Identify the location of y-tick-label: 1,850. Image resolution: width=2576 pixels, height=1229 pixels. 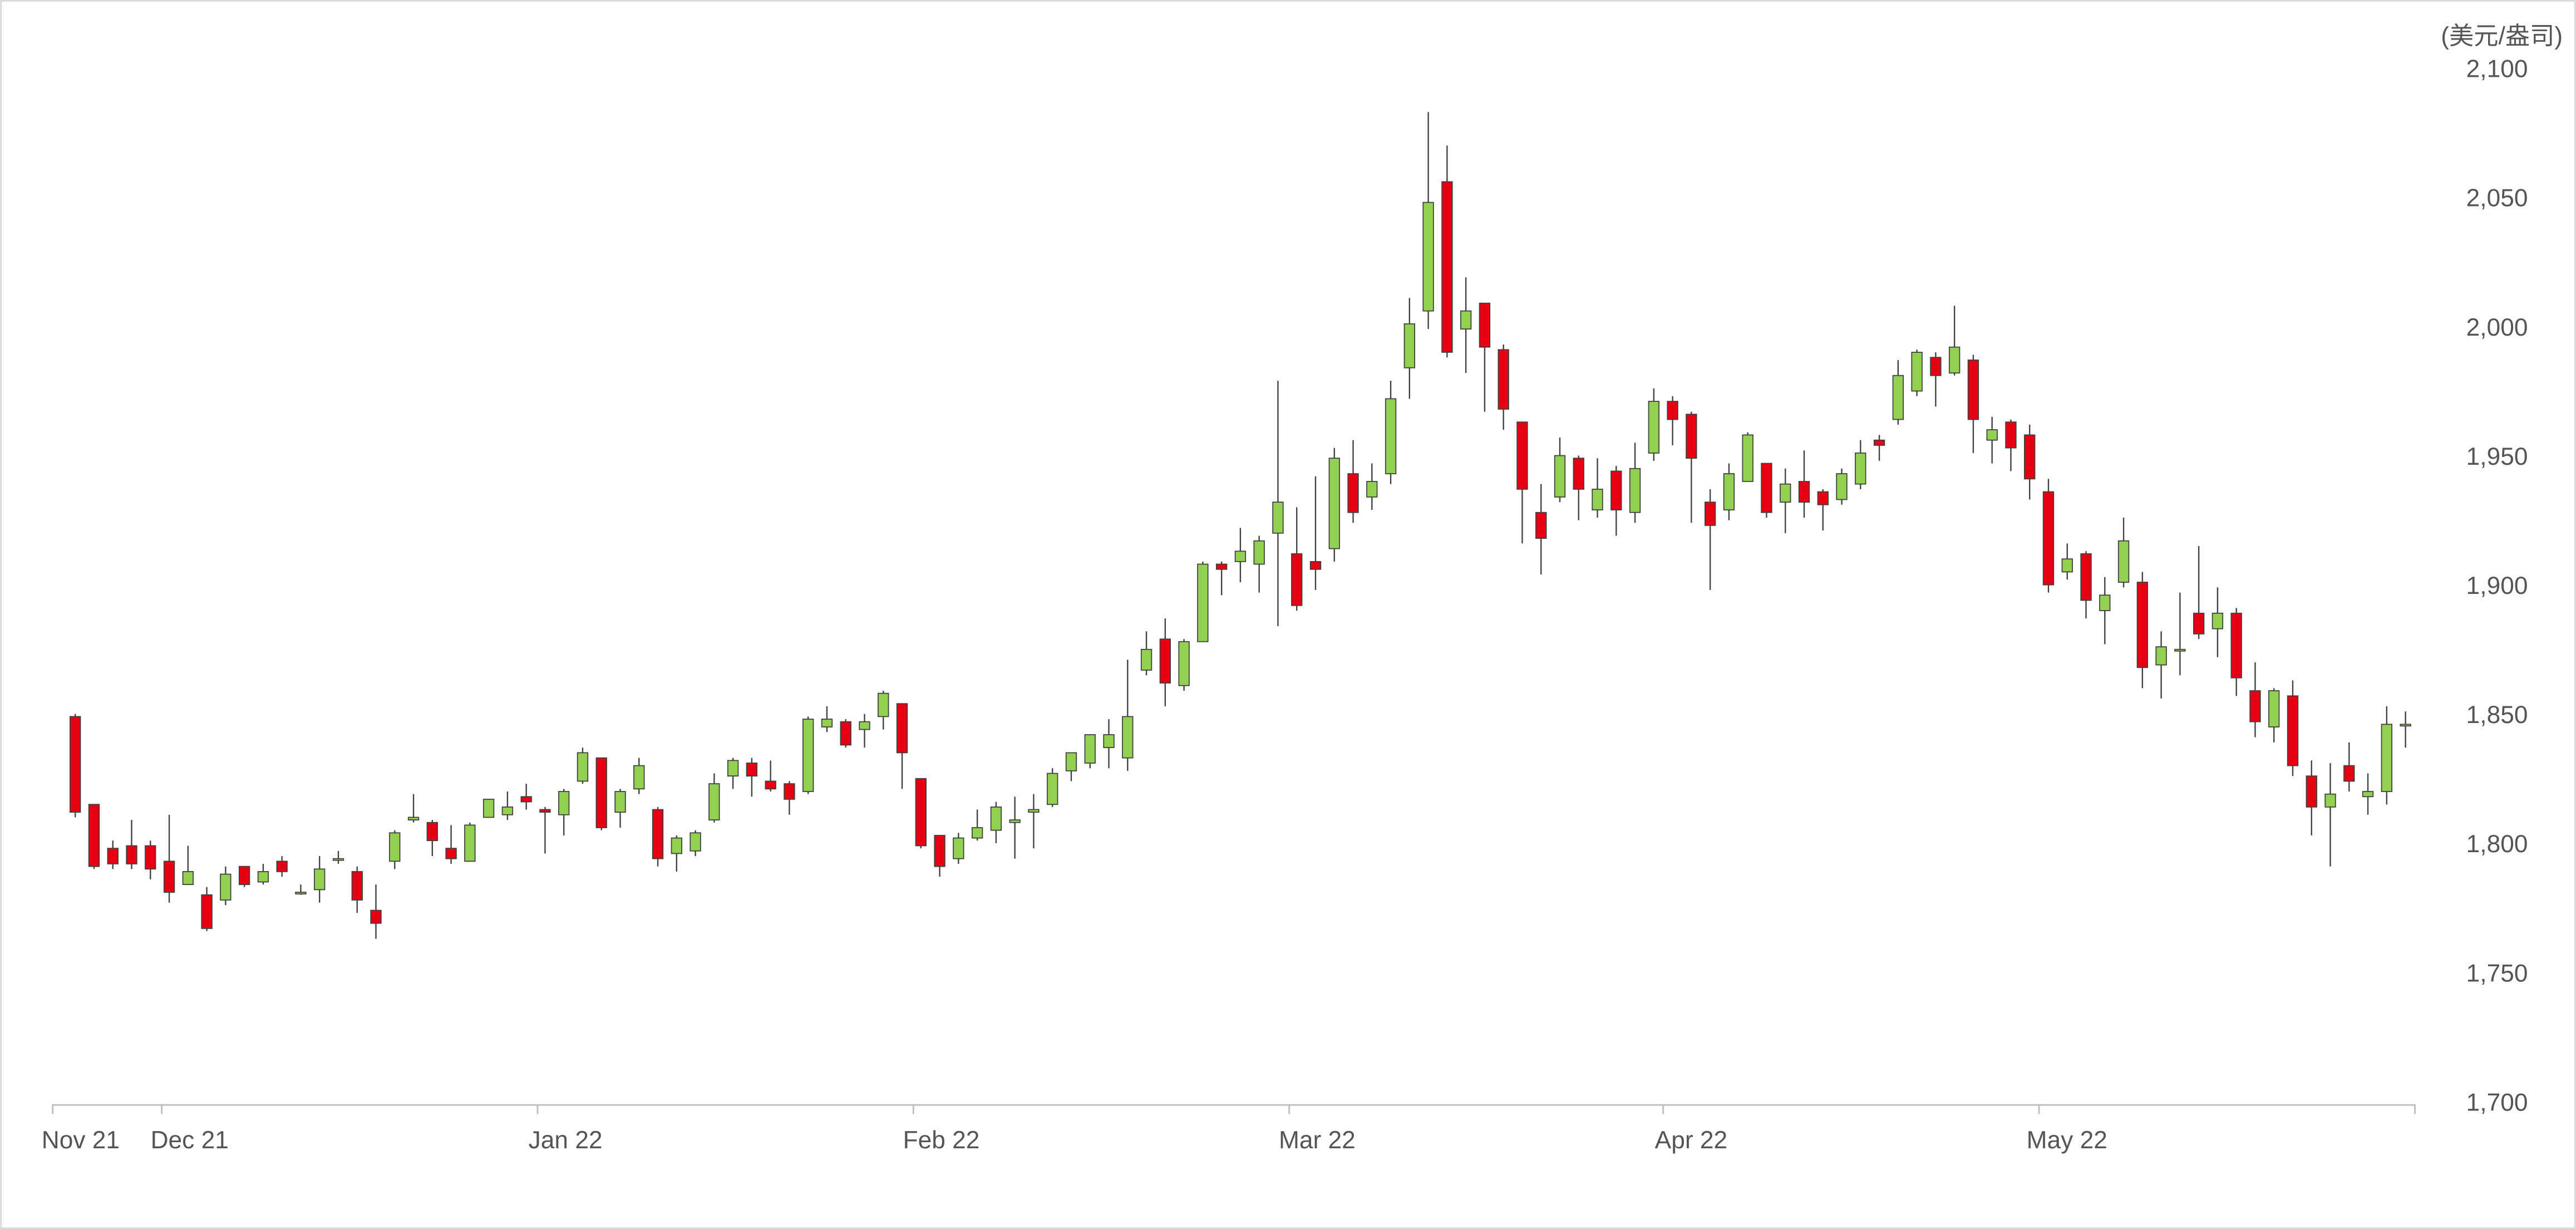
(2497, 715).